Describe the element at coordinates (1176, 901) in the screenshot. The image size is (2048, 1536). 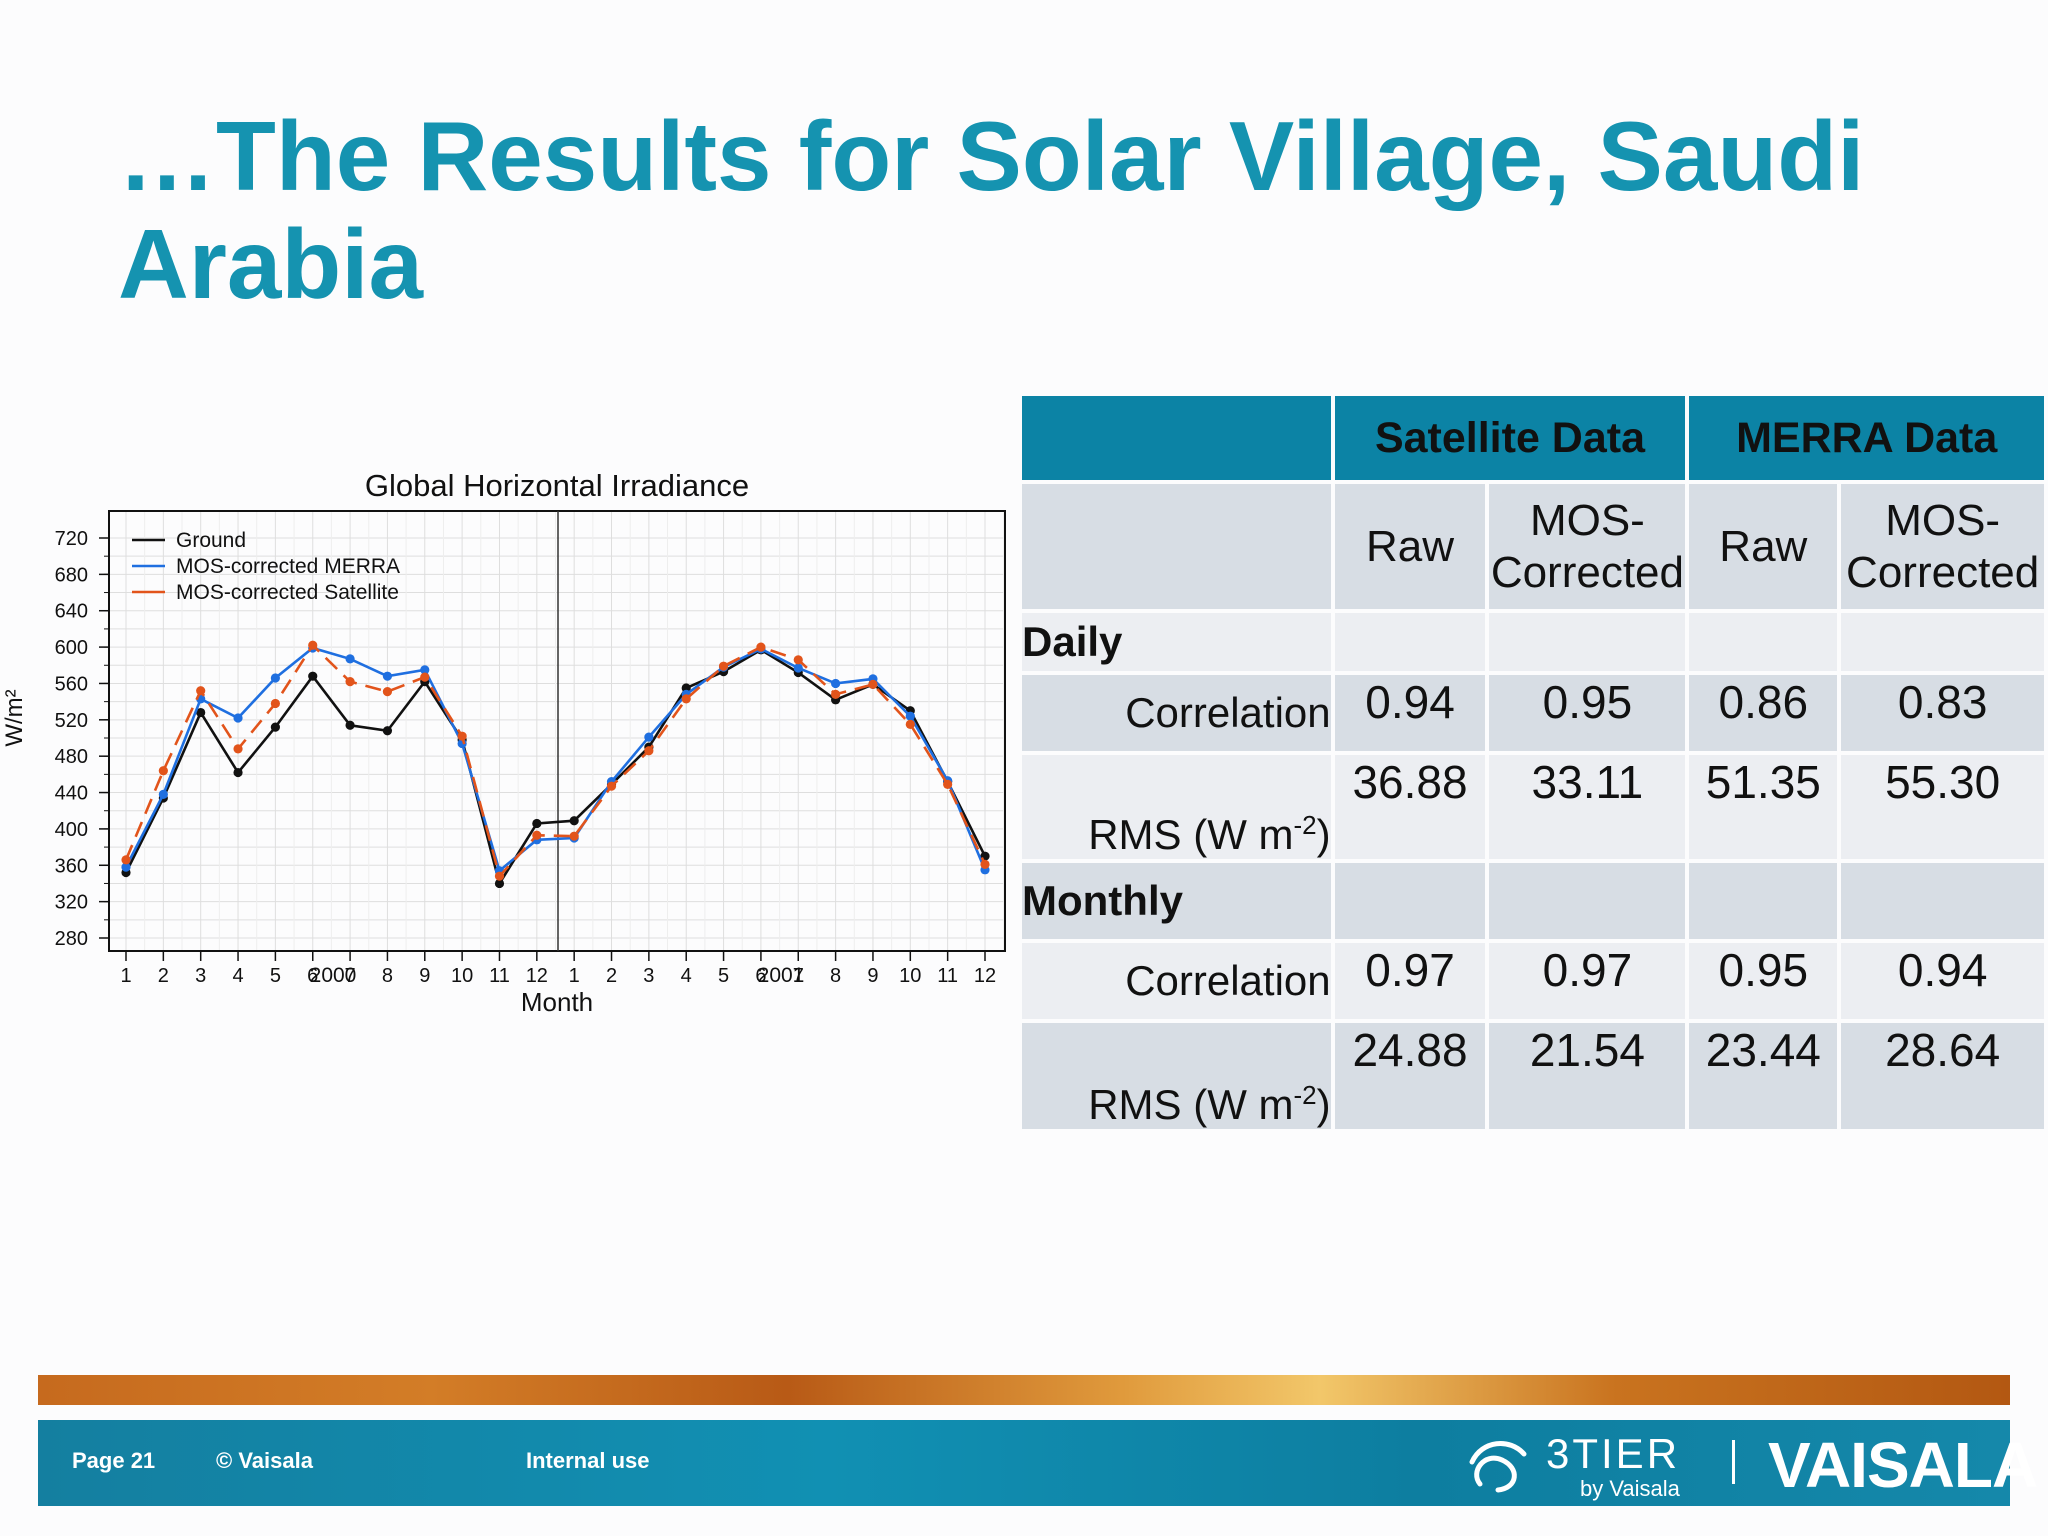
I see `section-label-monthly: Monthly` at that location.